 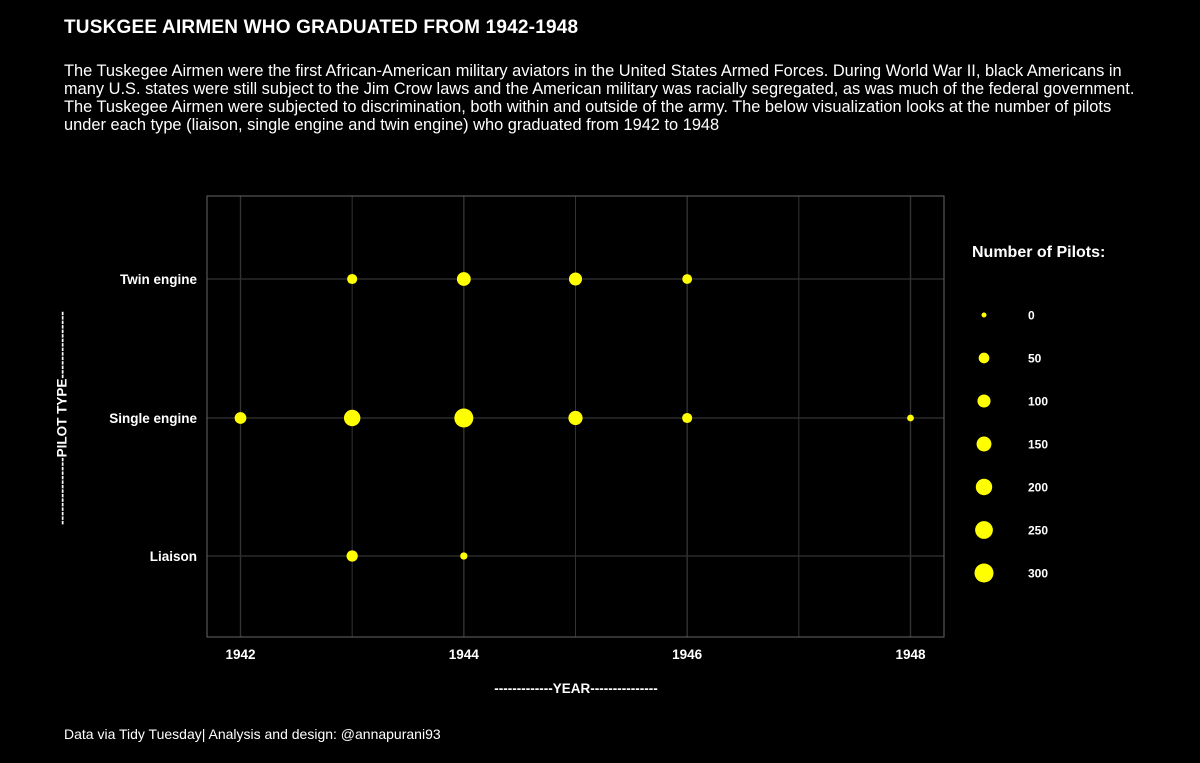 What do you see at coordinates (1039, 252) in the screenshot?
I see `size-legend-title: Number of Pilots:` at bounding box center [1039, 252].